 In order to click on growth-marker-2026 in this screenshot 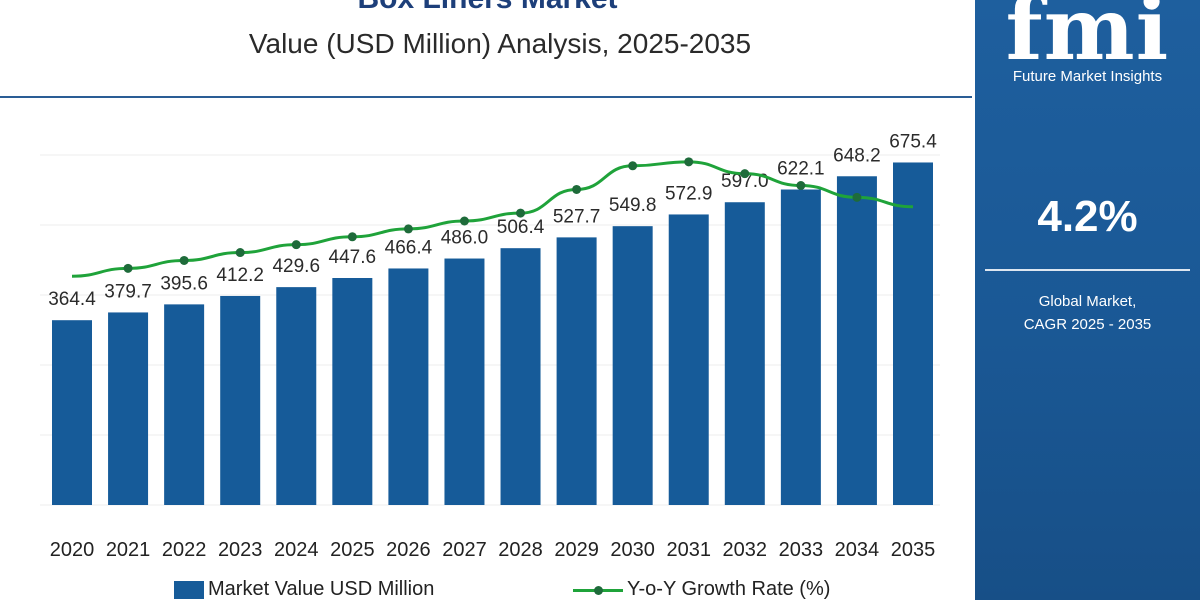, I will do `click(408, 229)`.